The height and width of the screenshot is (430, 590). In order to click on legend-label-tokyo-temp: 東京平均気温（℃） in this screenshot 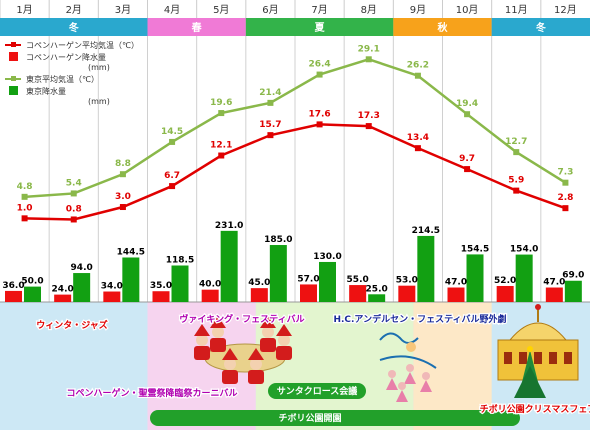, I will do `click(62, 79)`.